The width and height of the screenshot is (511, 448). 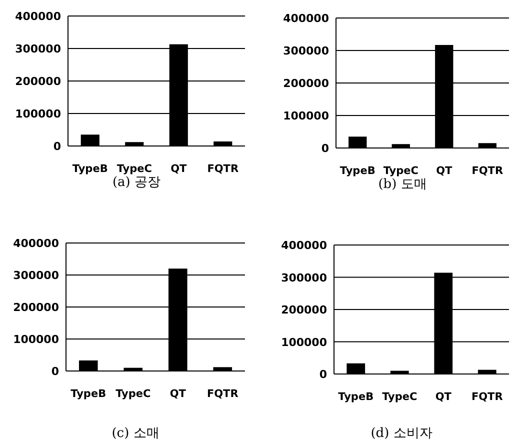 What do you see at coordinates (136, 433) in the screenshot?
I see `text: (c) 소매` at bounding box center [136, 433].